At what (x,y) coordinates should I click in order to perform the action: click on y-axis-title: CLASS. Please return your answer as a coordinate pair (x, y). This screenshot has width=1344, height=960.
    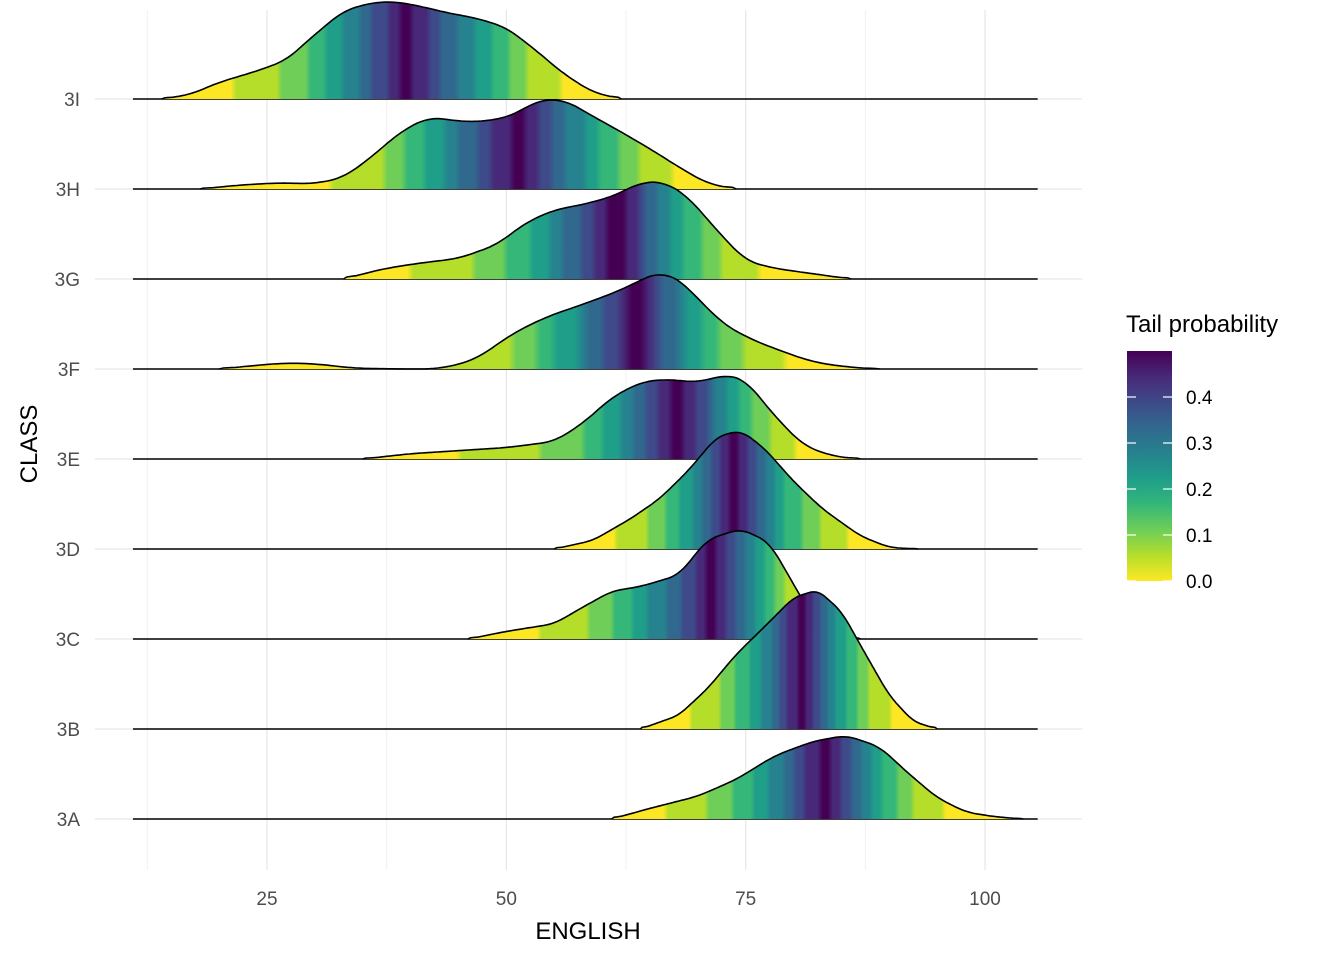
    Looking at the image, I should click on (29, 444).